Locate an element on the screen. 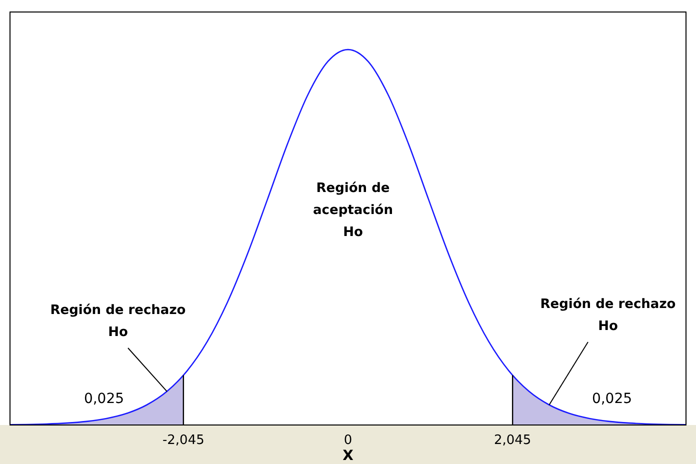 This screenshot has width=696, height=464. x-tick-label: -2,045 is located at coordinates (183, 440).